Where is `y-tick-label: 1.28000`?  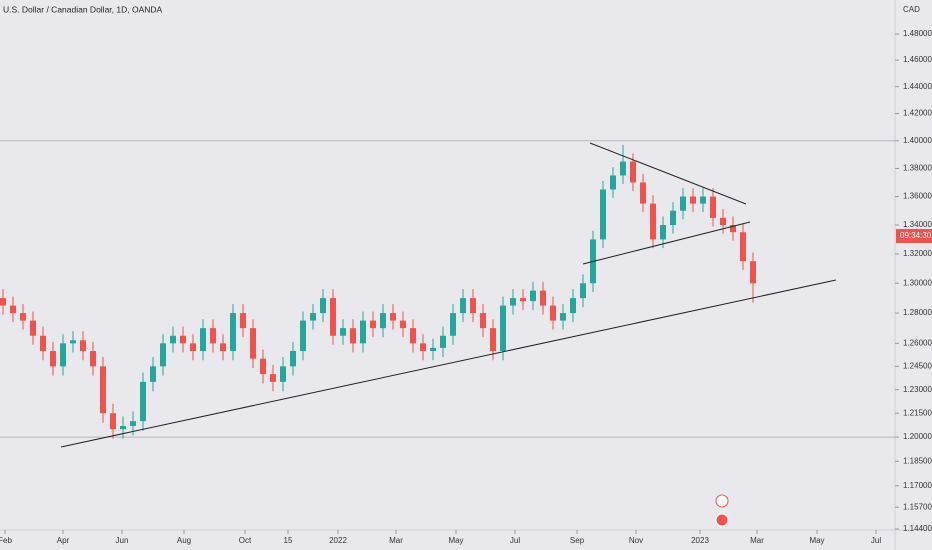
y-tick-label: 1.28000 is located at coordinates (917, 312).